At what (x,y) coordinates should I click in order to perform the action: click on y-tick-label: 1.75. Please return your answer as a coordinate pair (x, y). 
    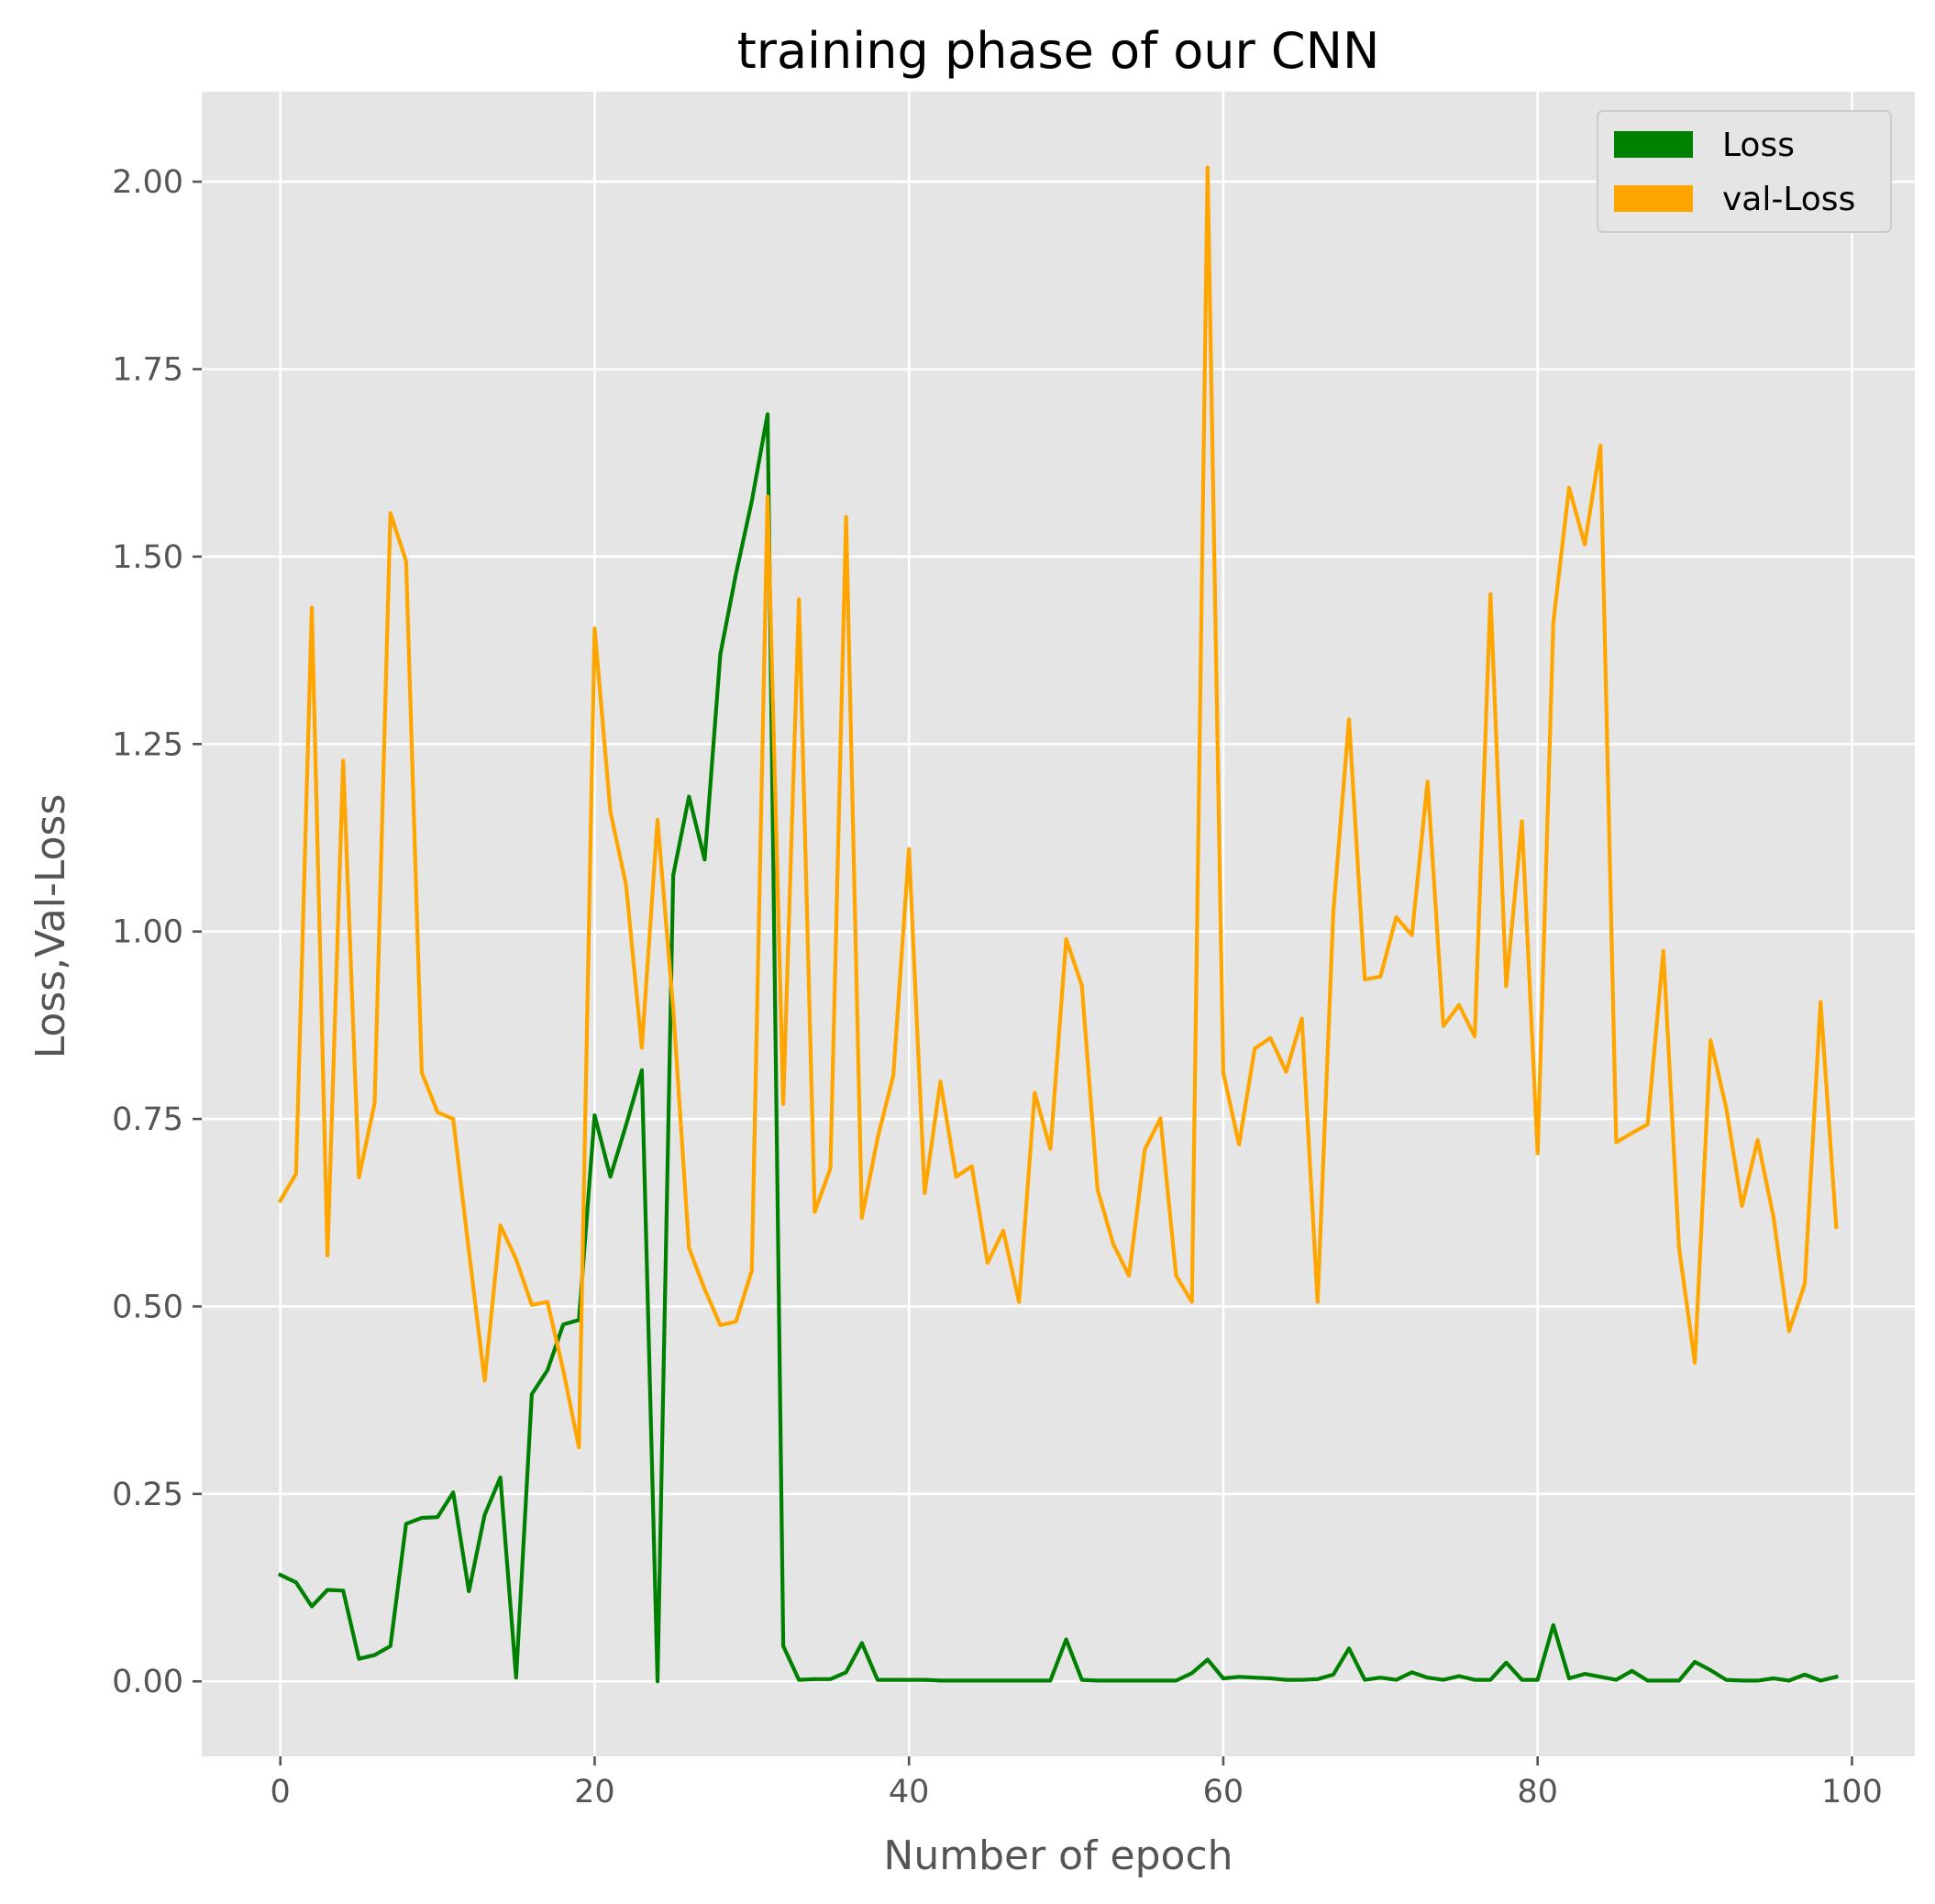
    Looking at the image, I should click on (147, 370).